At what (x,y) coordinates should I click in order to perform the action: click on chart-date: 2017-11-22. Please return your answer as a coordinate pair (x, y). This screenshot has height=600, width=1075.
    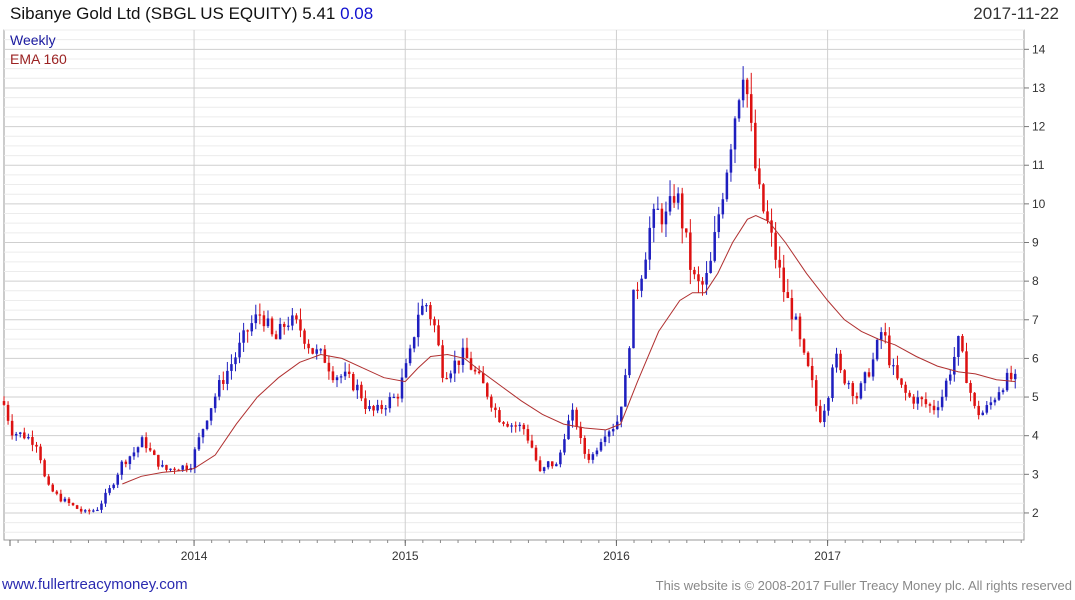
    Looking at the image, I should click on (1016, 13).